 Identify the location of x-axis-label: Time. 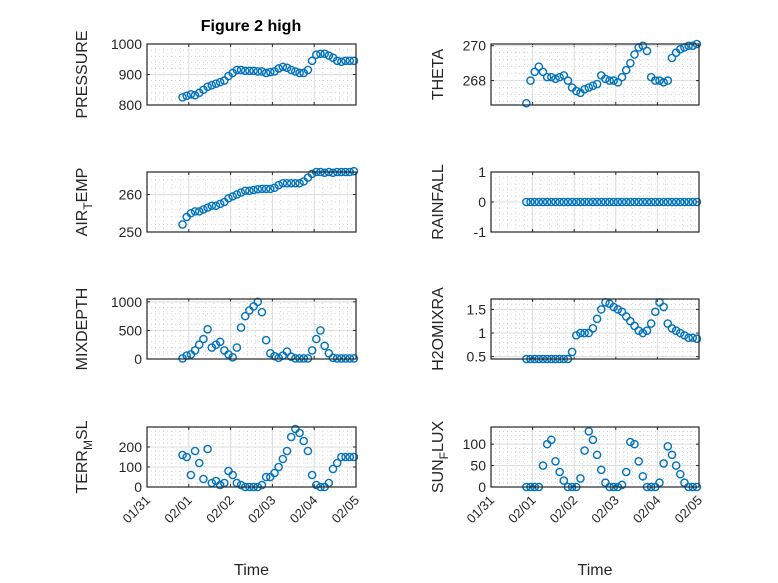
(595, 570).